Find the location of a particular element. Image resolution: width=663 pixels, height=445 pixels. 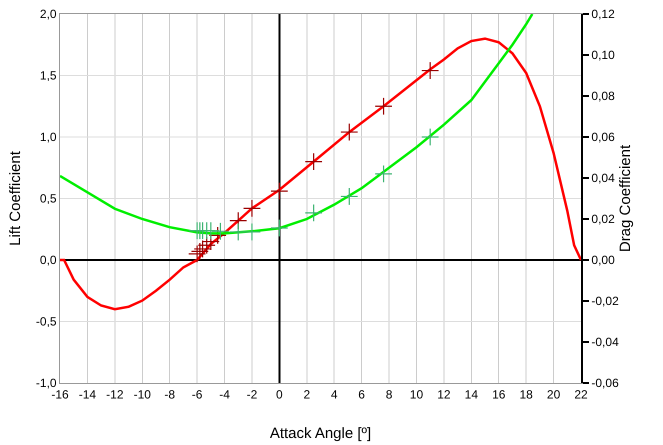

y-tick-label: 0,5 is located at coordinates (48, 199).